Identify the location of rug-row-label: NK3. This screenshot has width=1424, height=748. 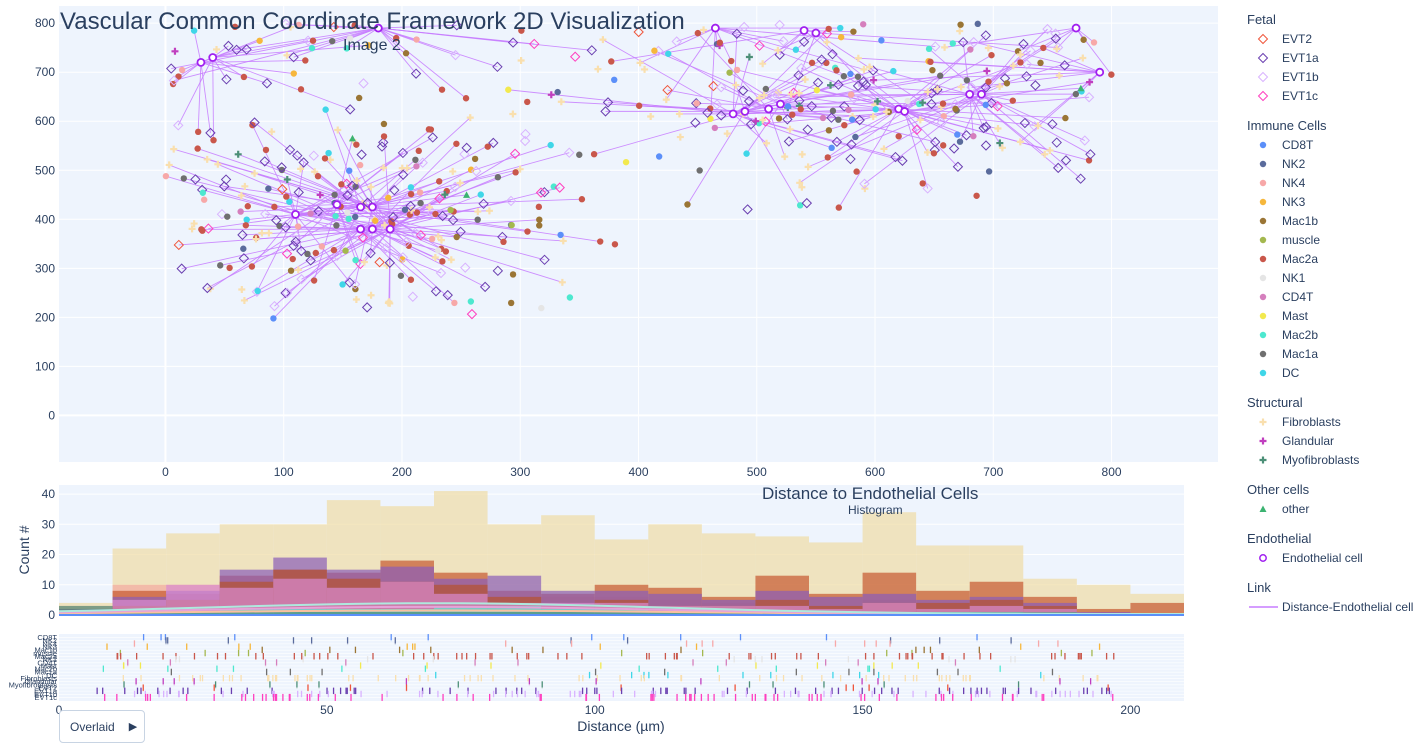
(49, 647).